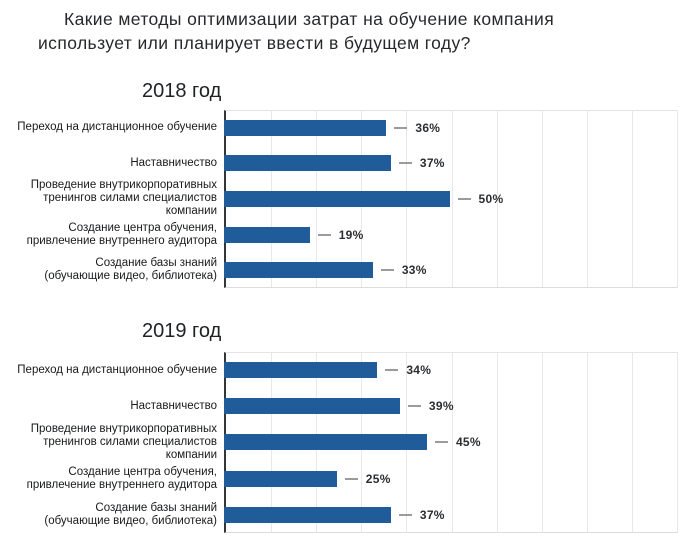  I want to click on value-label: 45%, so click(468, 442).